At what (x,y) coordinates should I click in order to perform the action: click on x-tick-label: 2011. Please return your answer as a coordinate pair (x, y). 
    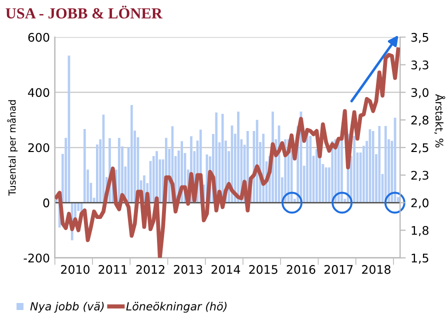
    Looking at the image, I should click on (112, 269).